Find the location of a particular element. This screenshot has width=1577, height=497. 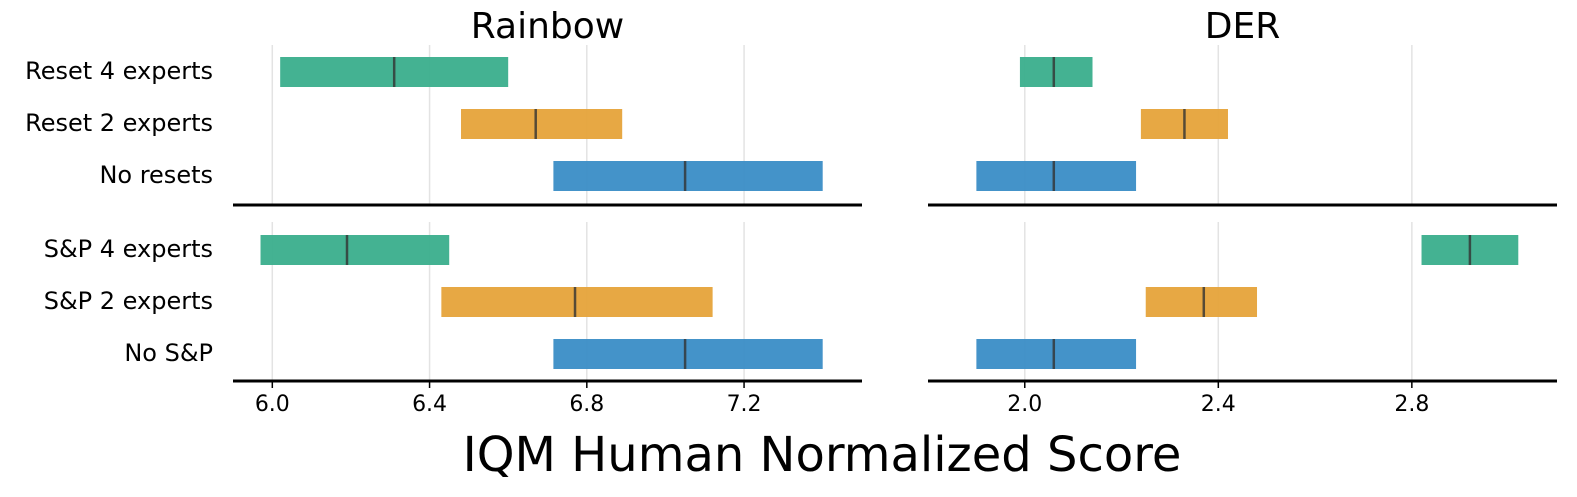

category-label: S&P 4 experts is located at coordinates (128, 249).